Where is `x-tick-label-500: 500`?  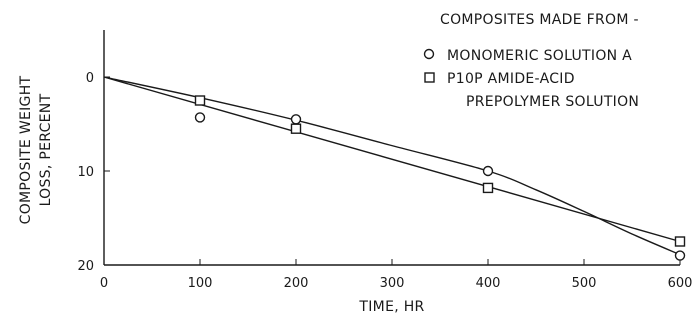
x-tick-label-500: 500 is located at coordinates (584, 283).